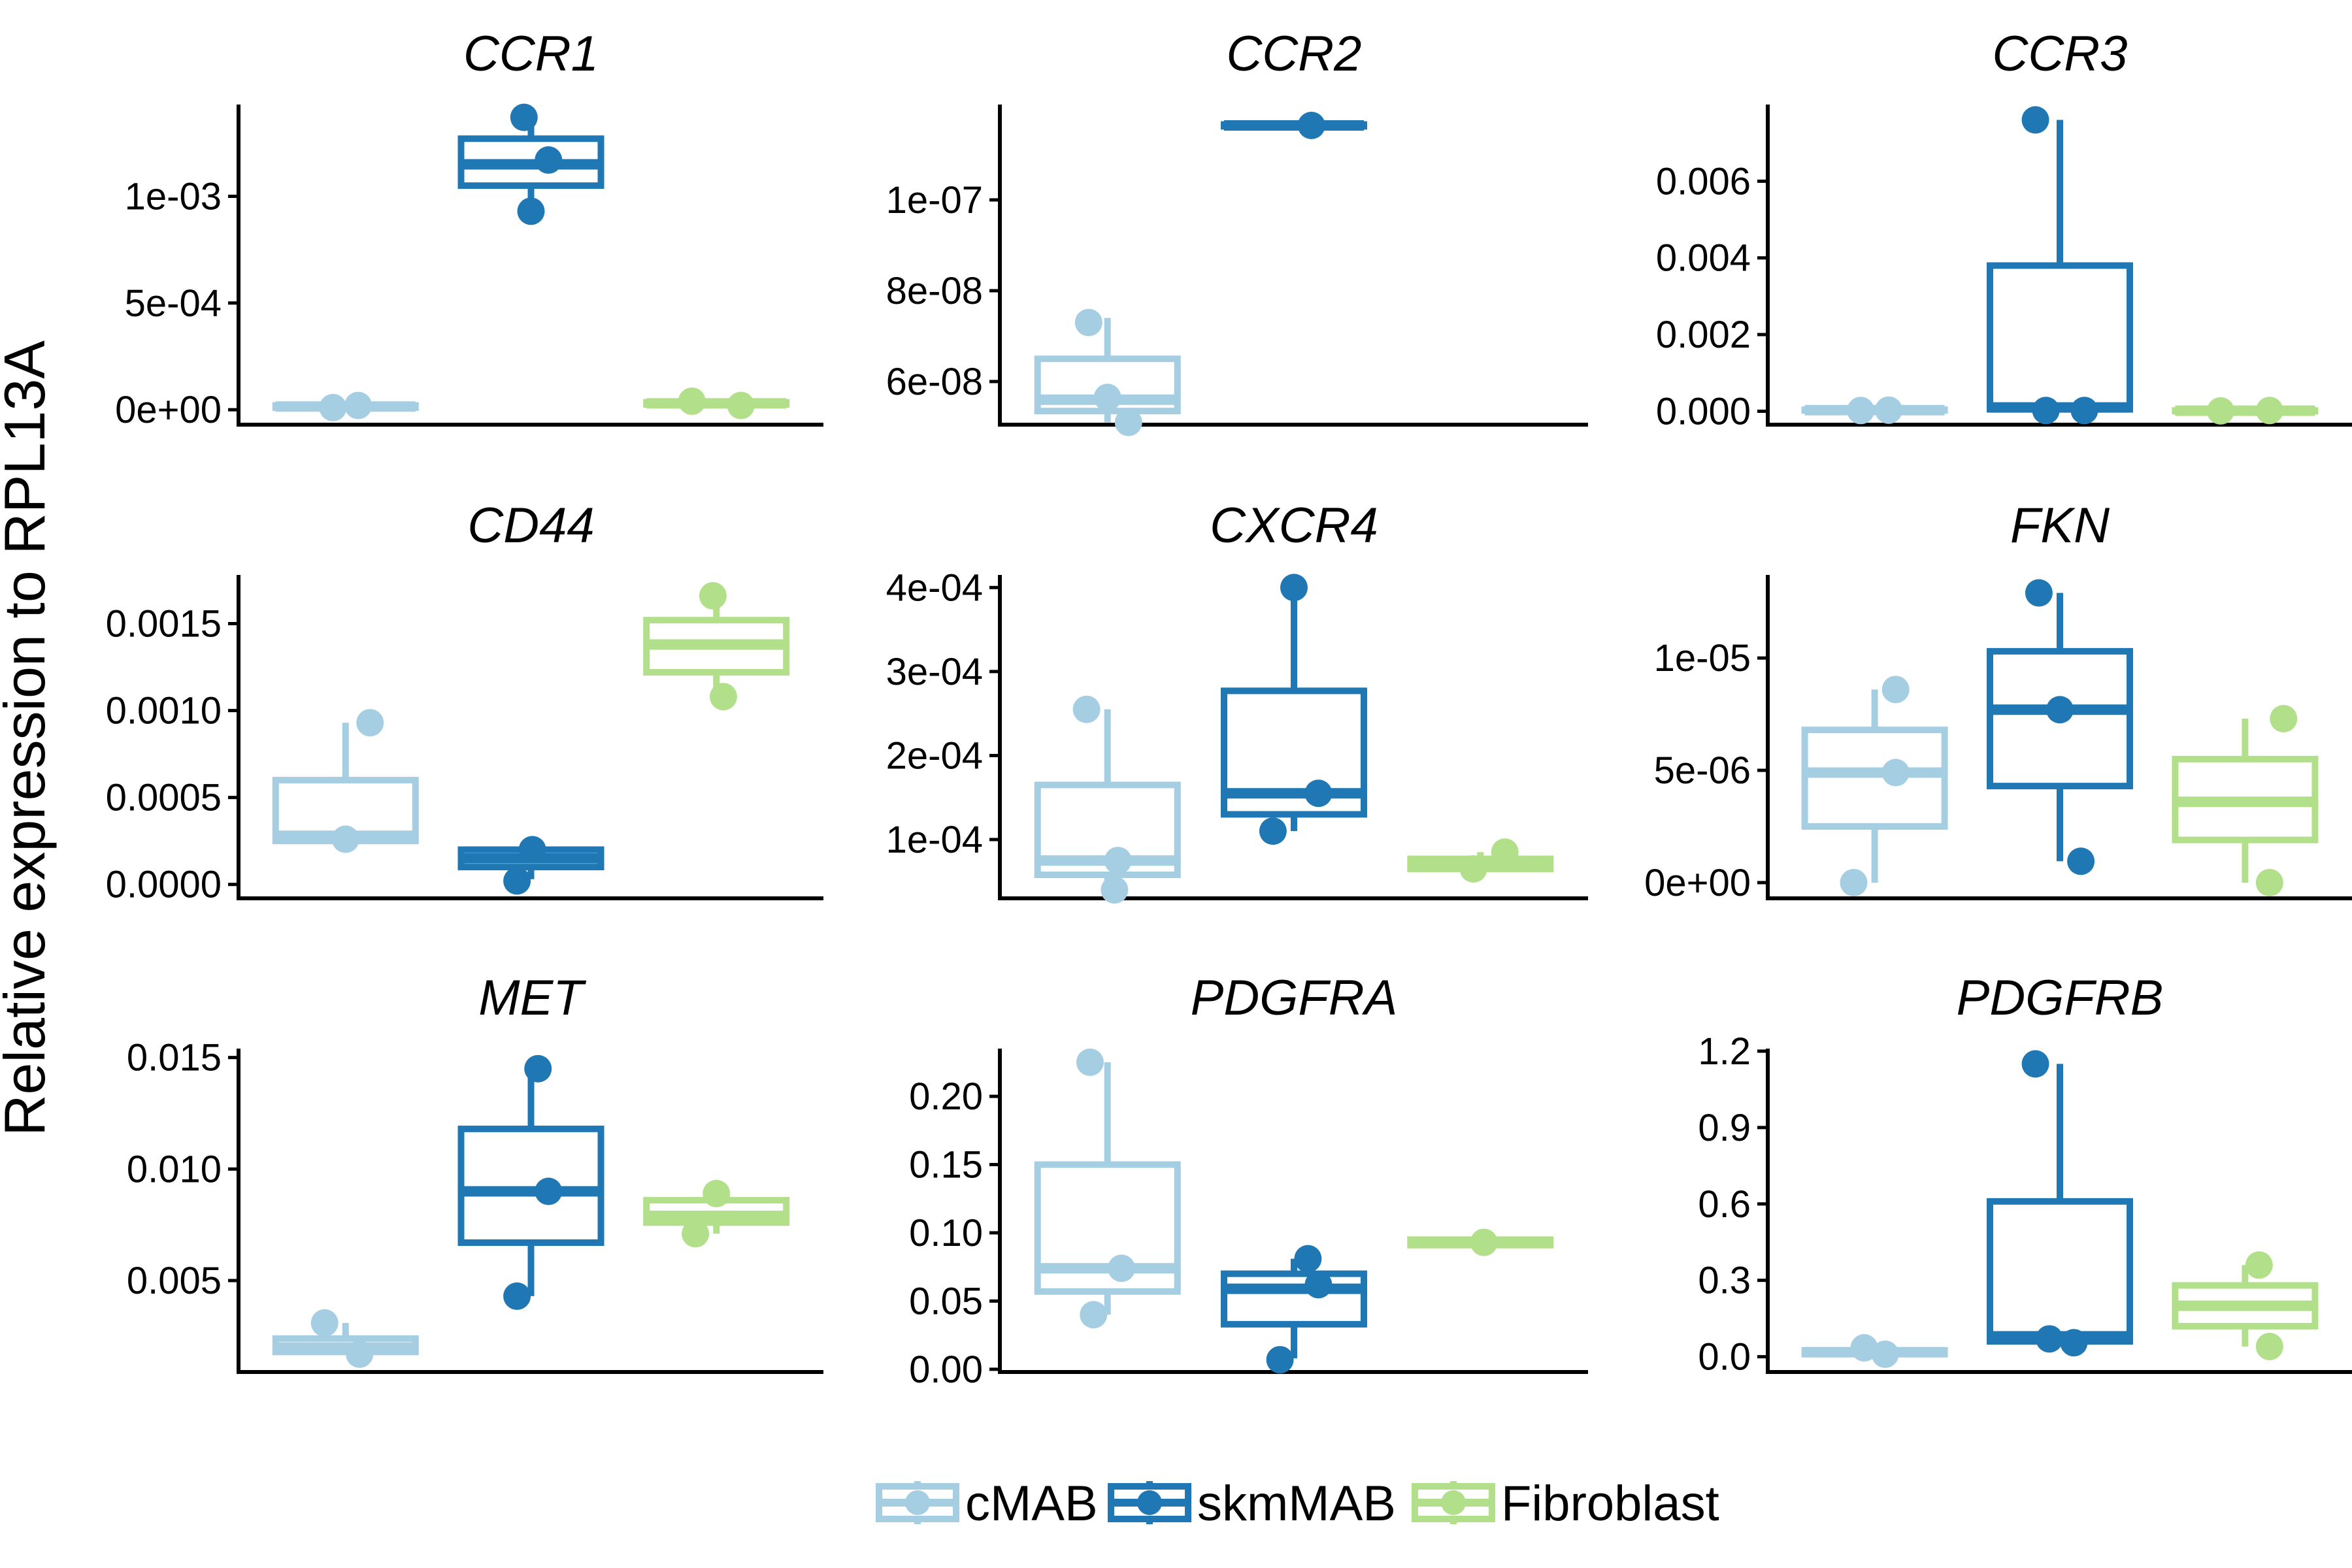 The height and width of the screenshot is (1568, 2352). I want to click on y-tick-label: 0.004, so click(1703, 258).